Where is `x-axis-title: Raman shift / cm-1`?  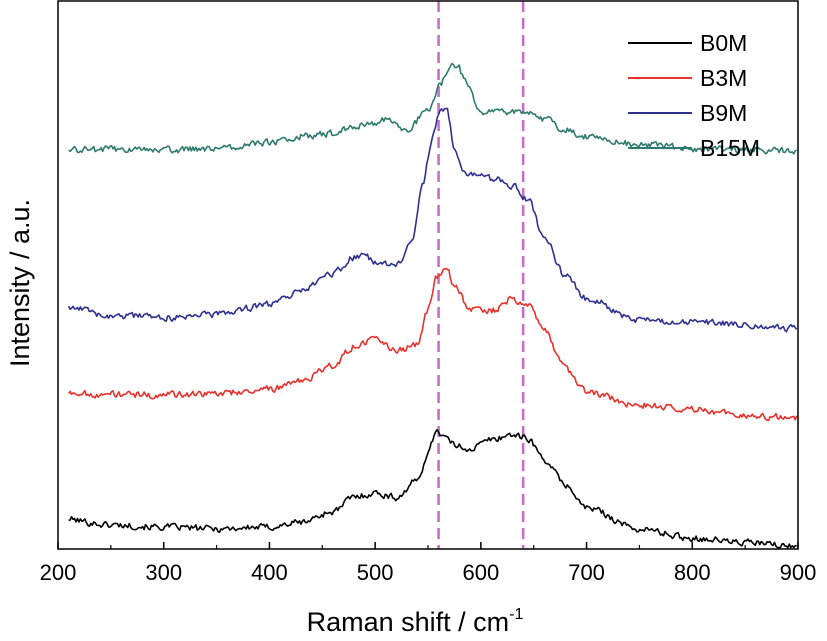
x-axis-title: Raman shift / cm-1 is located at coordinates (415, 621).